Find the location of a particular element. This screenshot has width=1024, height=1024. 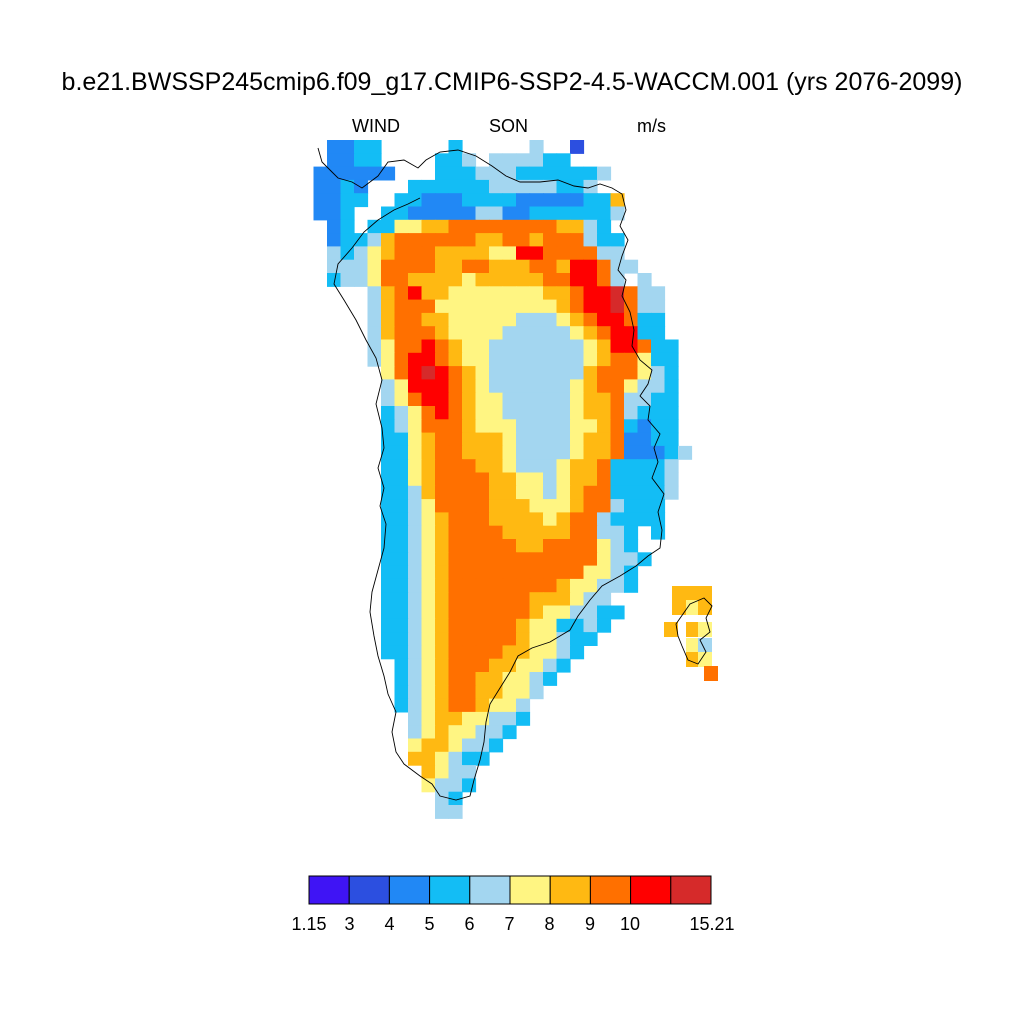

colorbar-label: 15.21 is located at coordinates (711, 924).